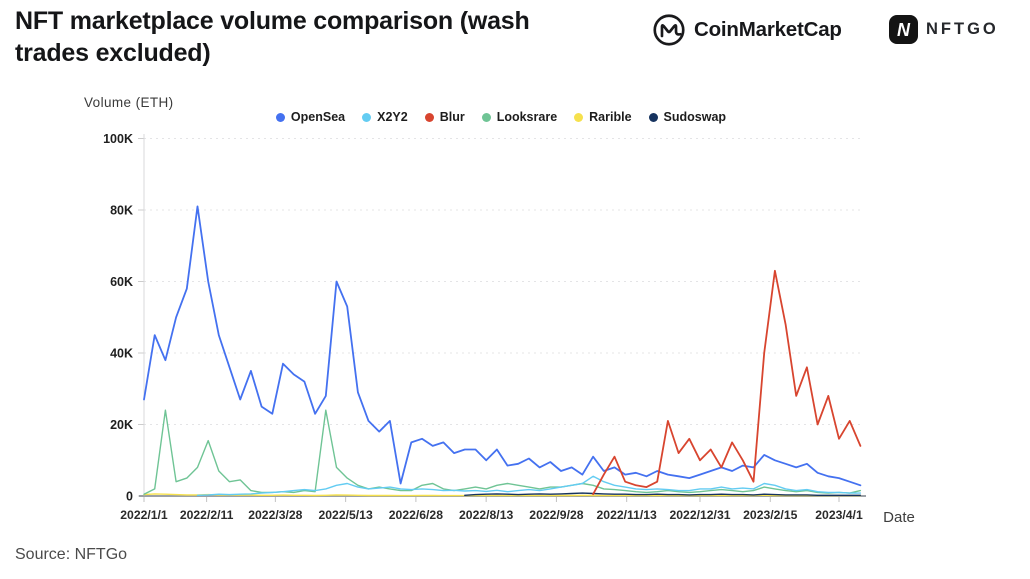 The width and height of the screenshot is (1030, 579). Describe the element at coordinates (144, 515) in the screenshot. I see `x-tick-label: 2022/1/1` at that location.